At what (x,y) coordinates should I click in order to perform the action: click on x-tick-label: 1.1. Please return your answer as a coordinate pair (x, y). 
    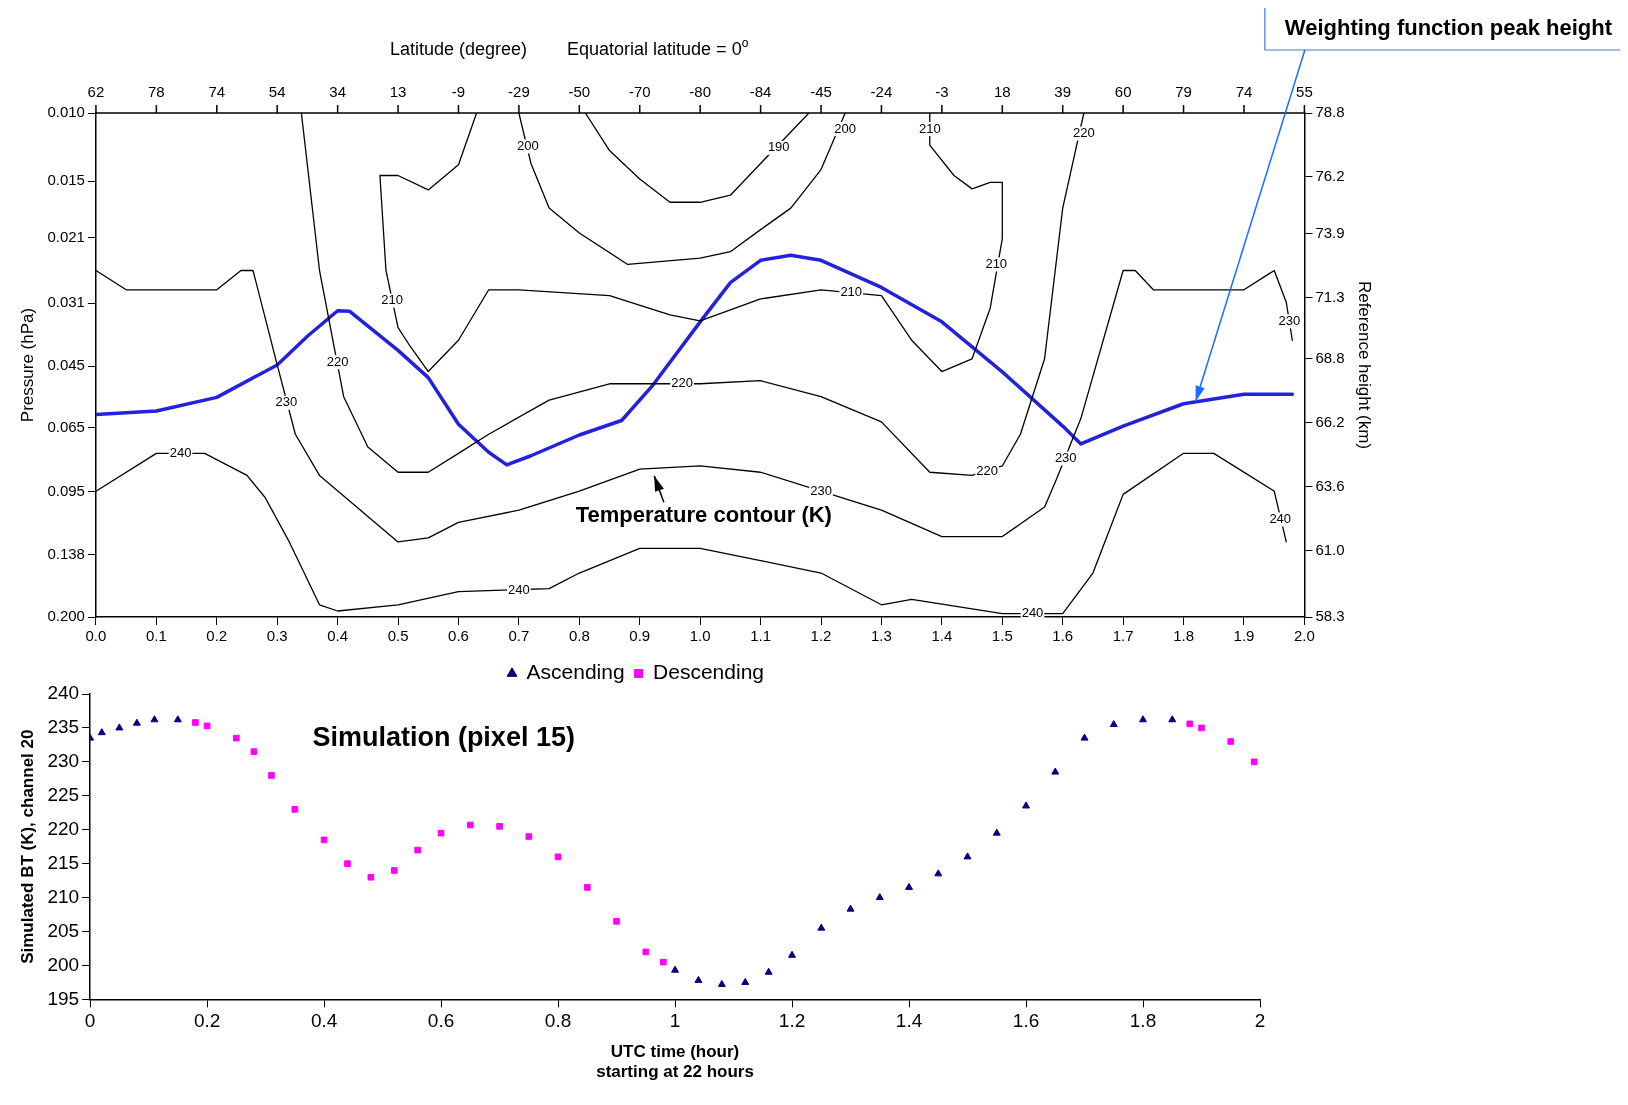
    Looking at the image, I should click on (761, 636).